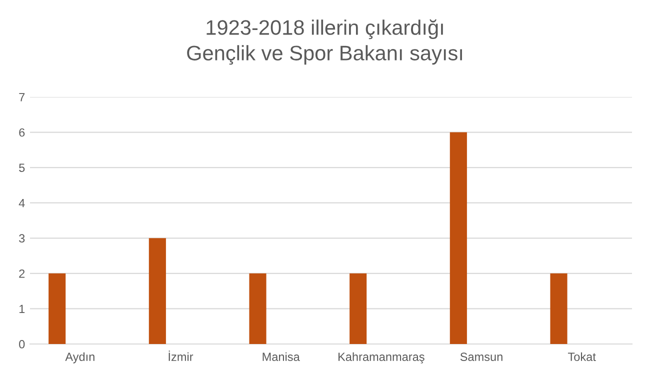  Describe the element at coordinates (22, 273) in the screenshot. I see `y-tick-label: 2` at that location.